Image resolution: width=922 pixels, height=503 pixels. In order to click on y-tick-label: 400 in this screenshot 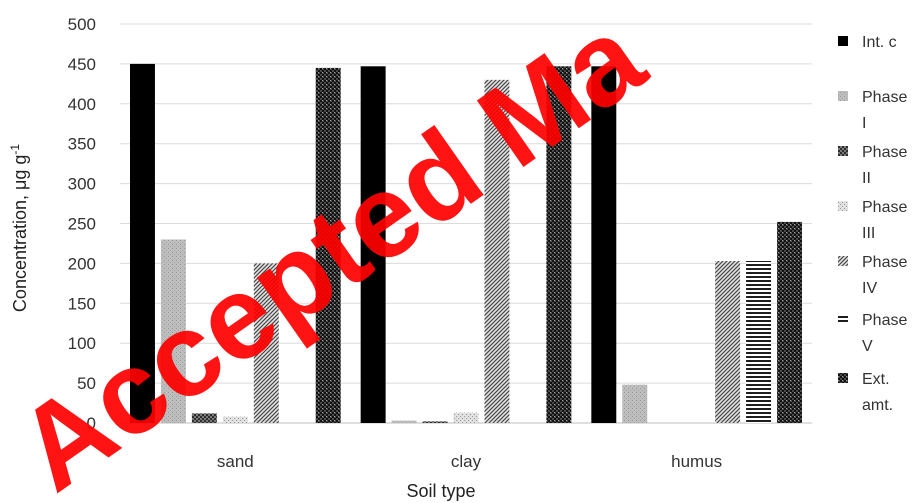, I will do `click(82, 104)`.